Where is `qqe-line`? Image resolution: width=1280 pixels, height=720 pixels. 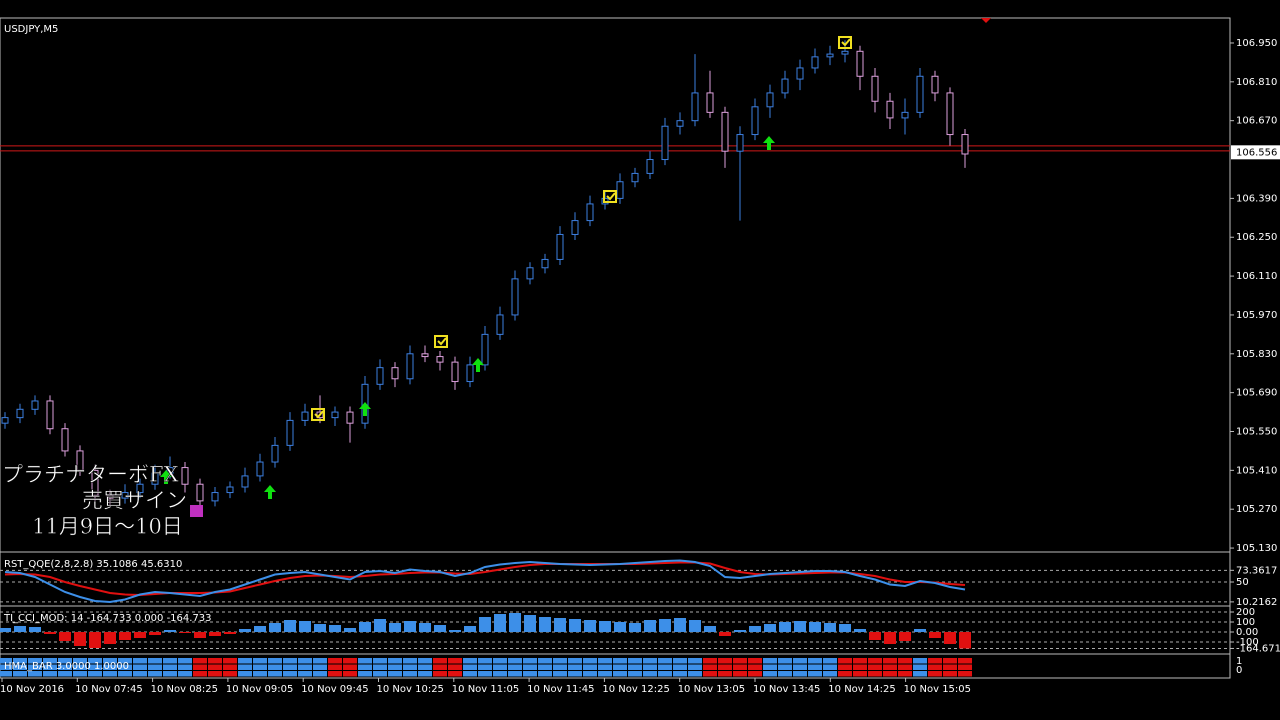
qqe-line is located at coordinates (485, 581).